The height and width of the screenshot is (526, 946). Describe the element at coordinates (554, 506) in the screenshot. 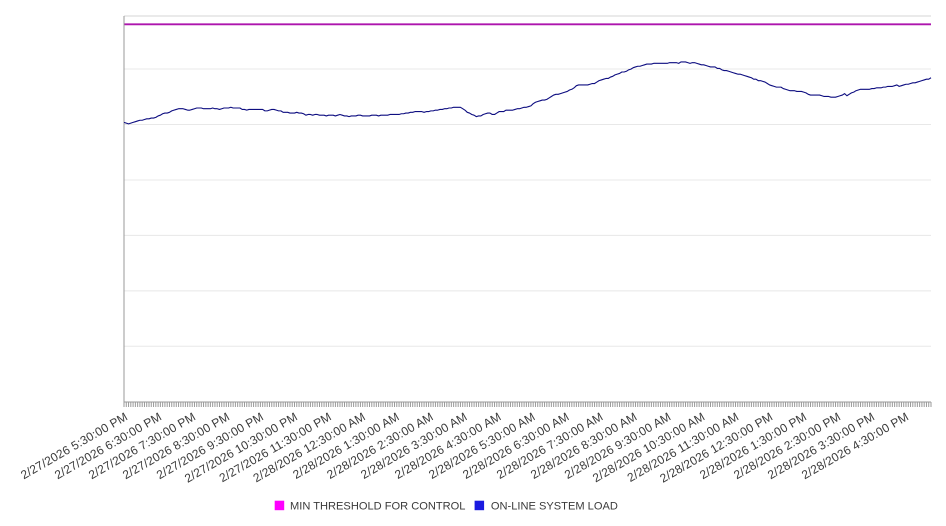

I see `svg-text: ON-LINE SYSTEM LOAD` at that location.